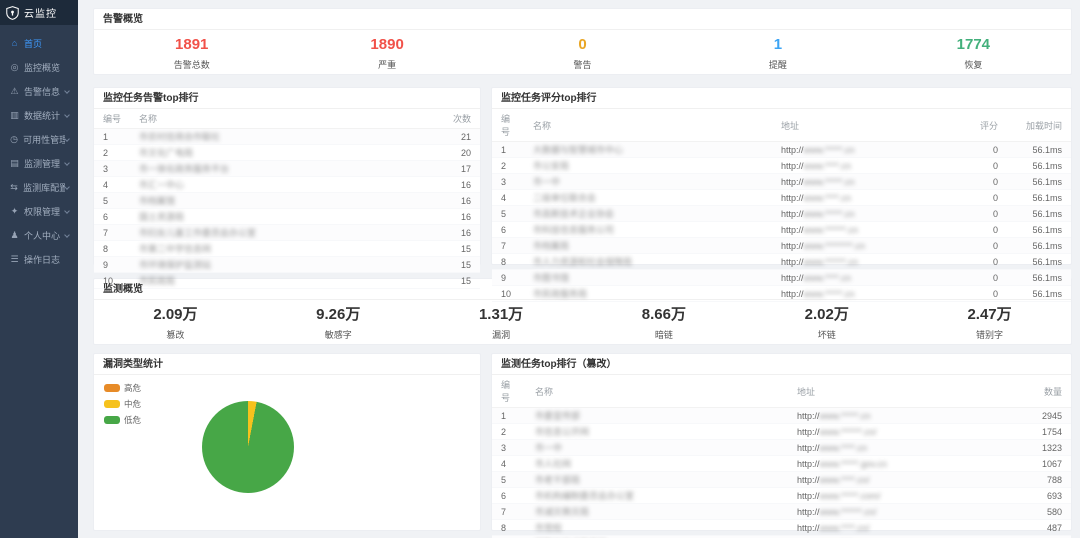 The image size is (1080, 538). I want to click on app-title: 云监控, so click(40, 14).